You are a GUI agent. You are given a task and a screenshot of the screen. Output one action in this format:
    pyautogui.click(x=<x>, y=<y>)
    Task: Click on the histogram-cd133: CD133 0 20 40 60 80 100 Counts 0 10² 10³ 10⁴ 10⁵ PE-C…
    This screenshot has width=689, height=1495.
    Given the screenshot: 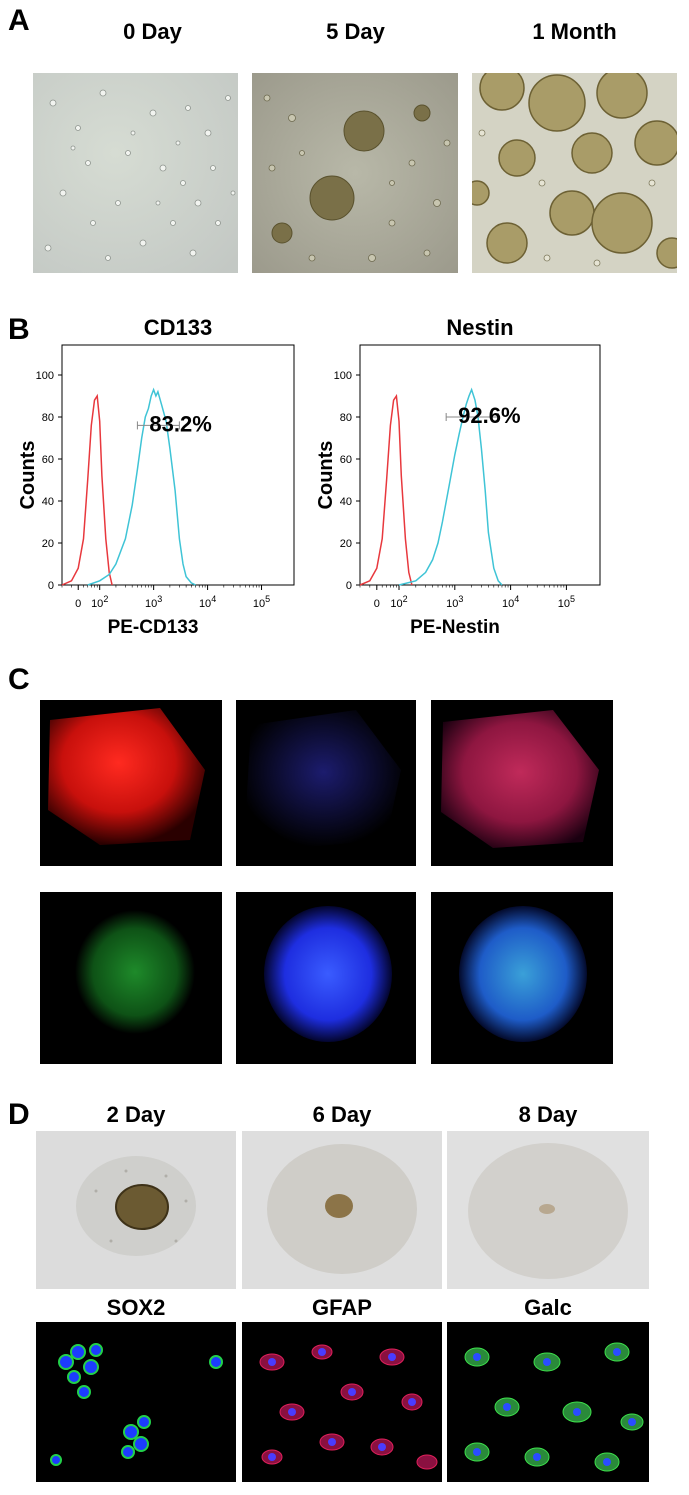 What is the action you would take?
    pyautogui.click(x=156, y=476)
    